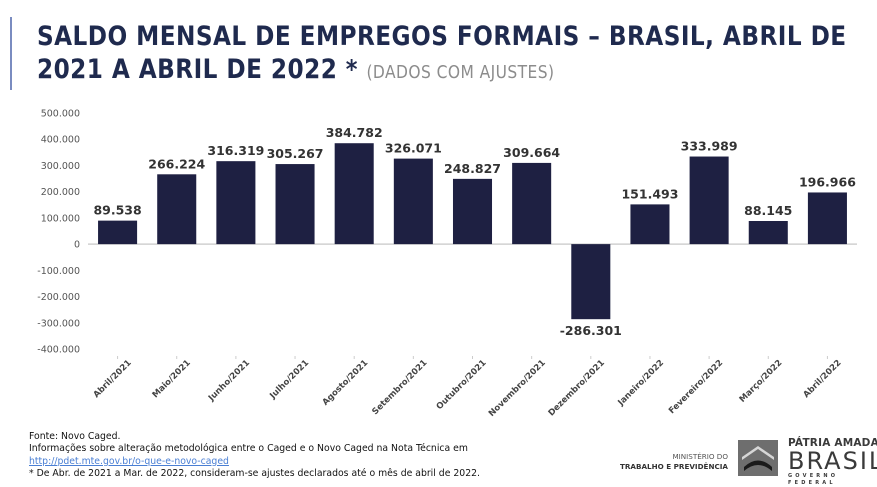 This screenshot has width=877, height=487. I want to click on data-label: 333.989, so click(709, 146).